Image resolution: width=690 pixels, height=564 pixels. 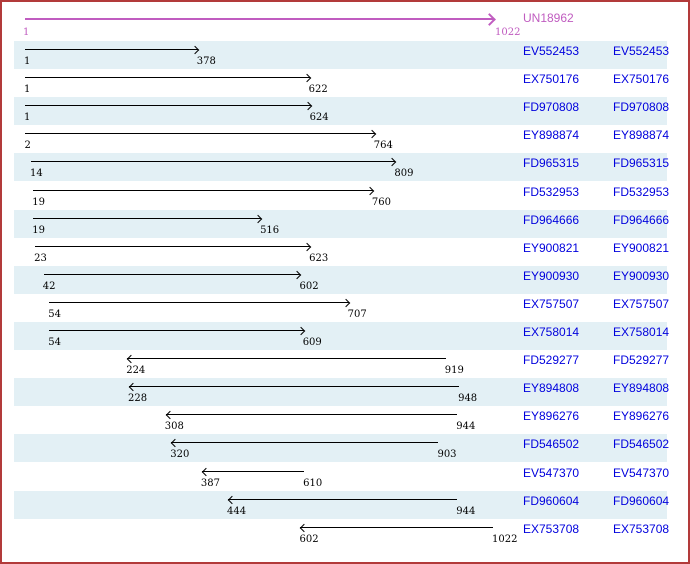 I want to click on read-start-coordinate: 14, so click(x=36, y=174).